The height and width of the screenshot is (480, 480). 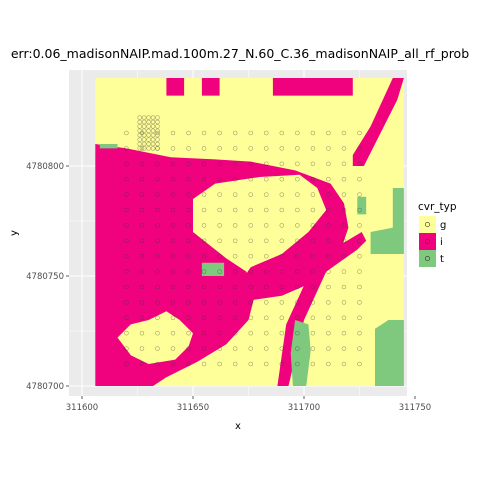 I want to click on x-tick-label: 311600, so click(x=82, y=408).